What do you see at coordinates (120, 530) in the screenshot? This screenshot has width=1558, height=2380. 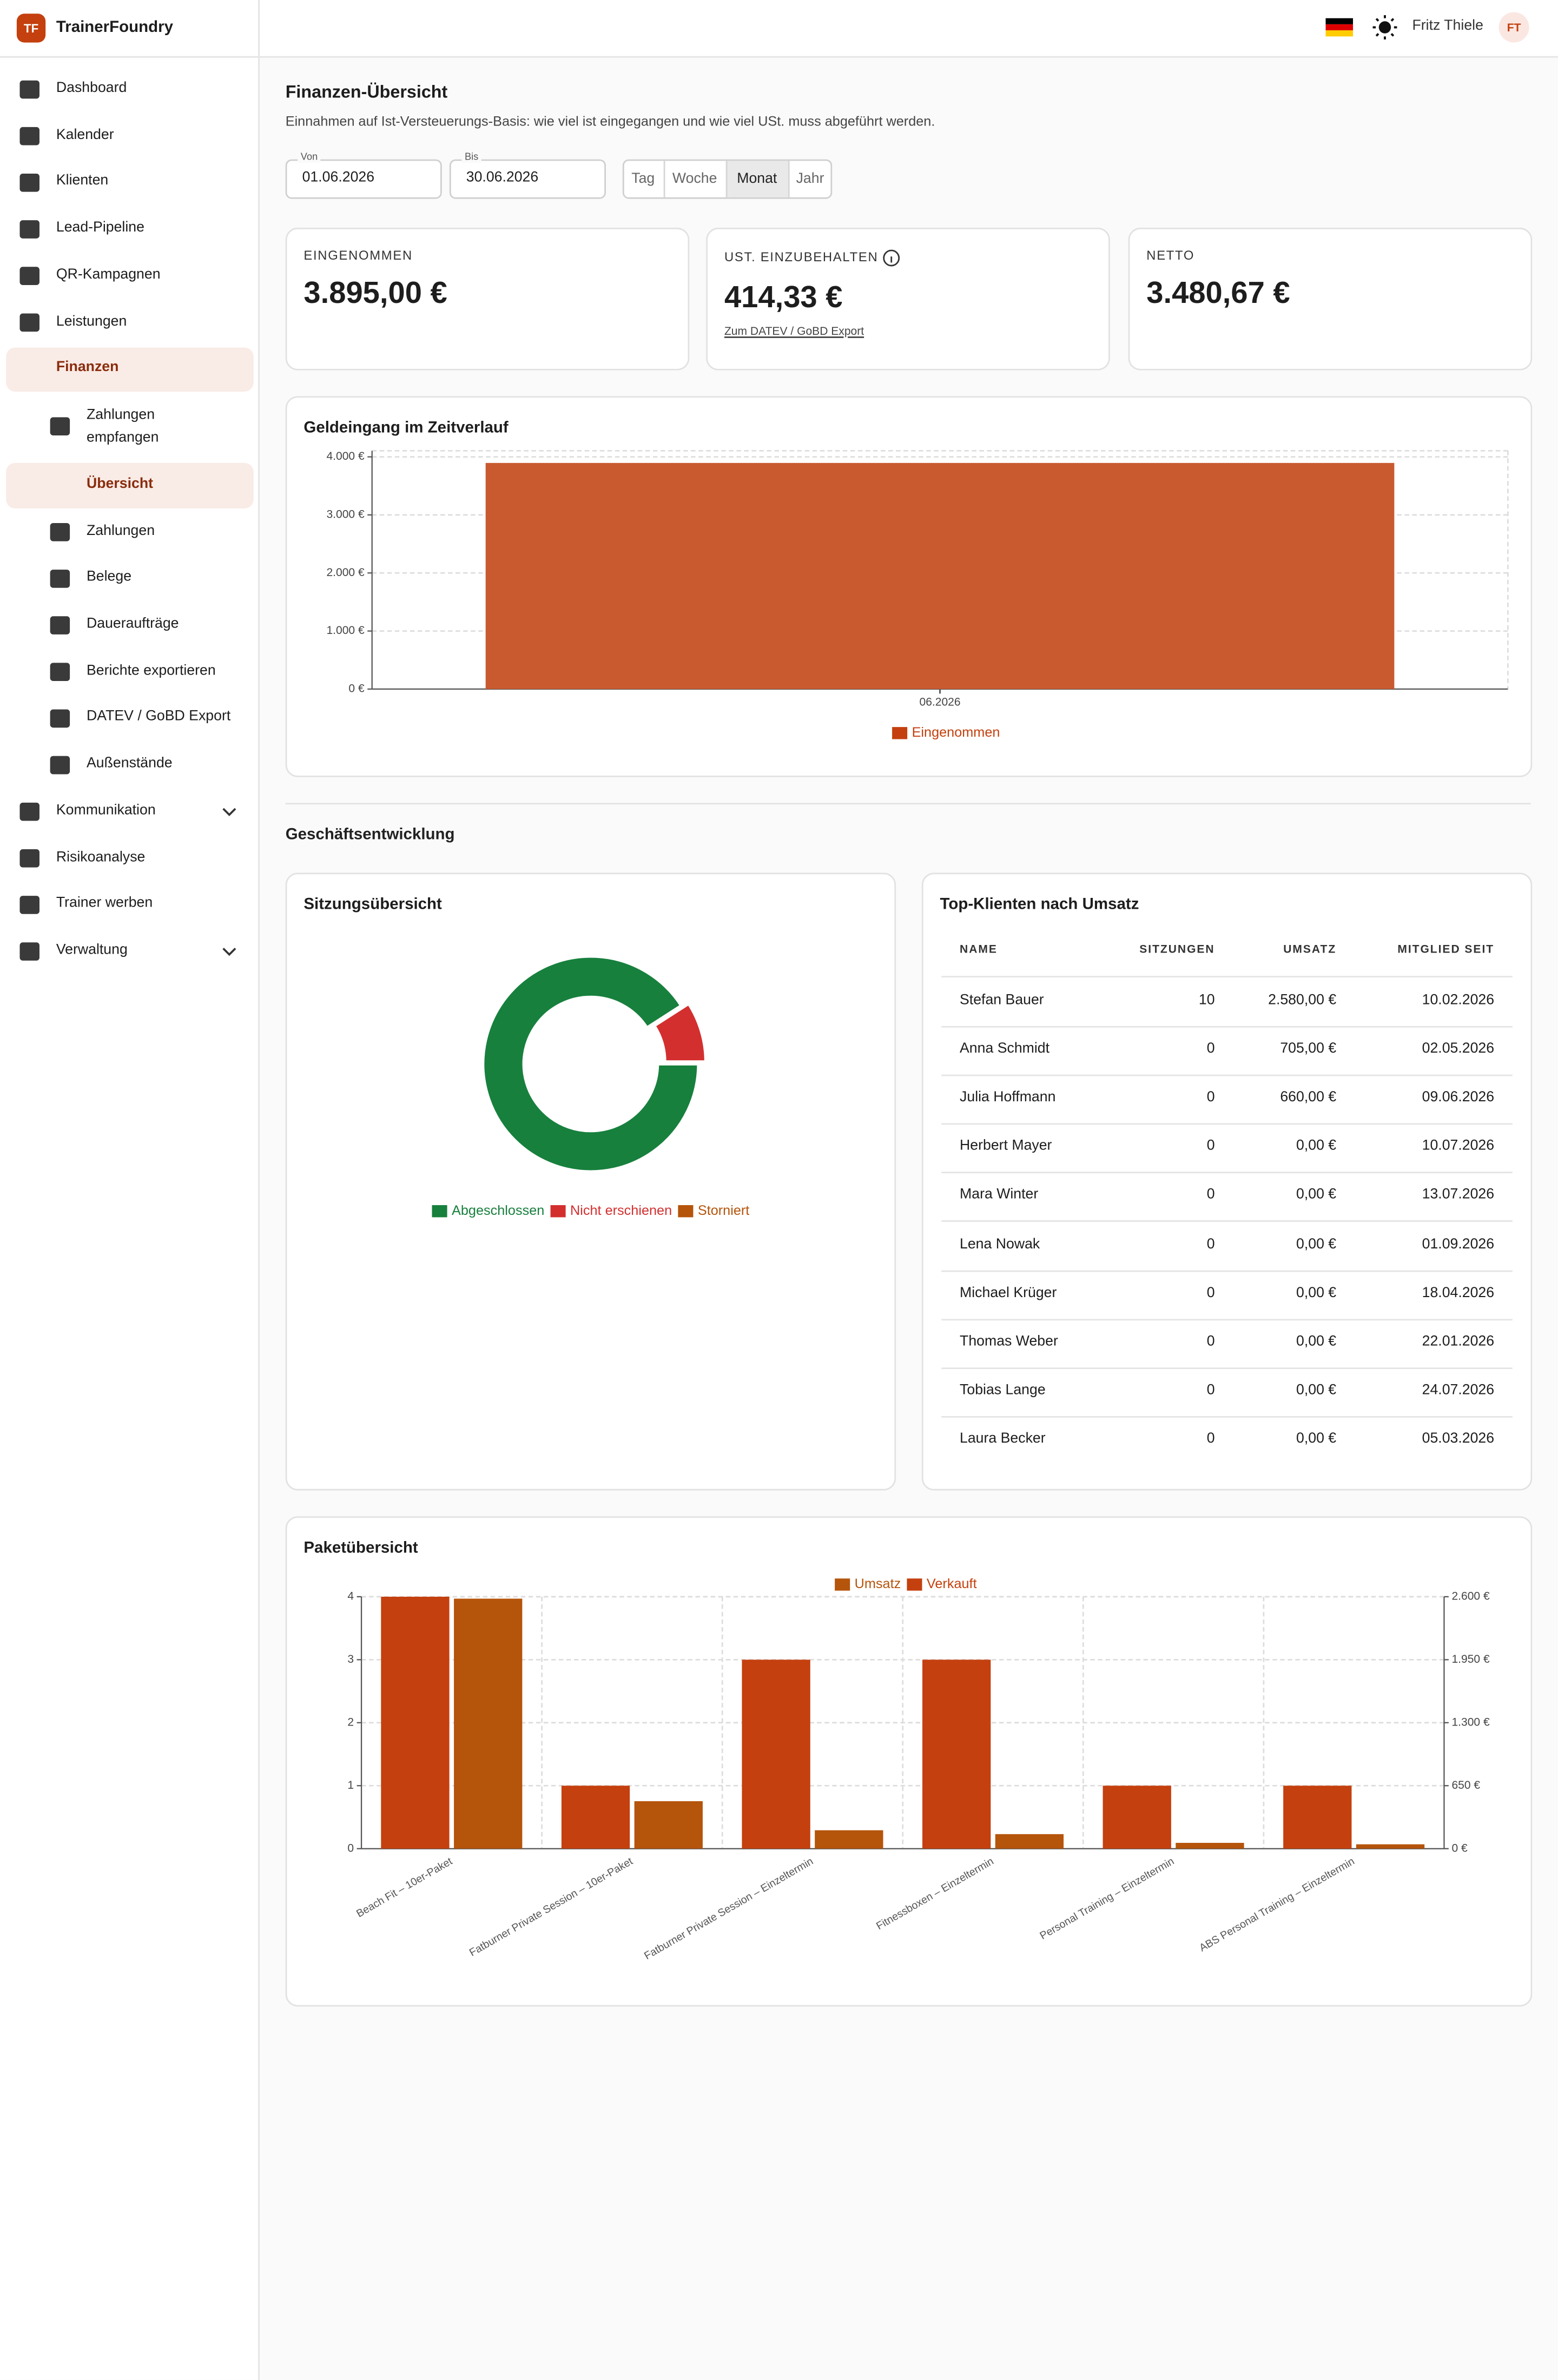 I see `nav-subitem: Zahlungen` at bounding box center [120, 530].